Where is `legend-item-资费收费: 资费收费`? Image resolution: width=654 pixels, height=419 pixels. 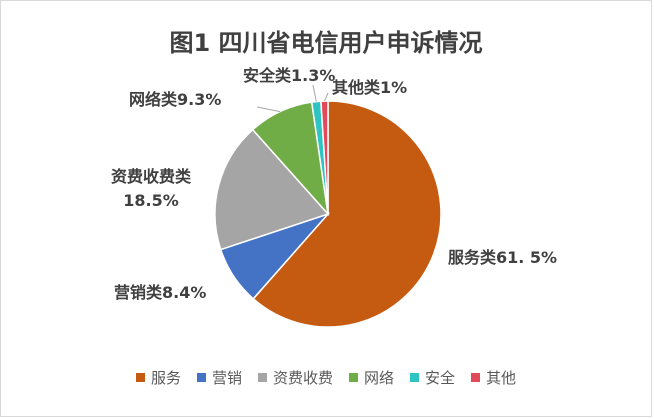 legend-item-资费收费: 资费收费 is located at coordinates (295, 377).